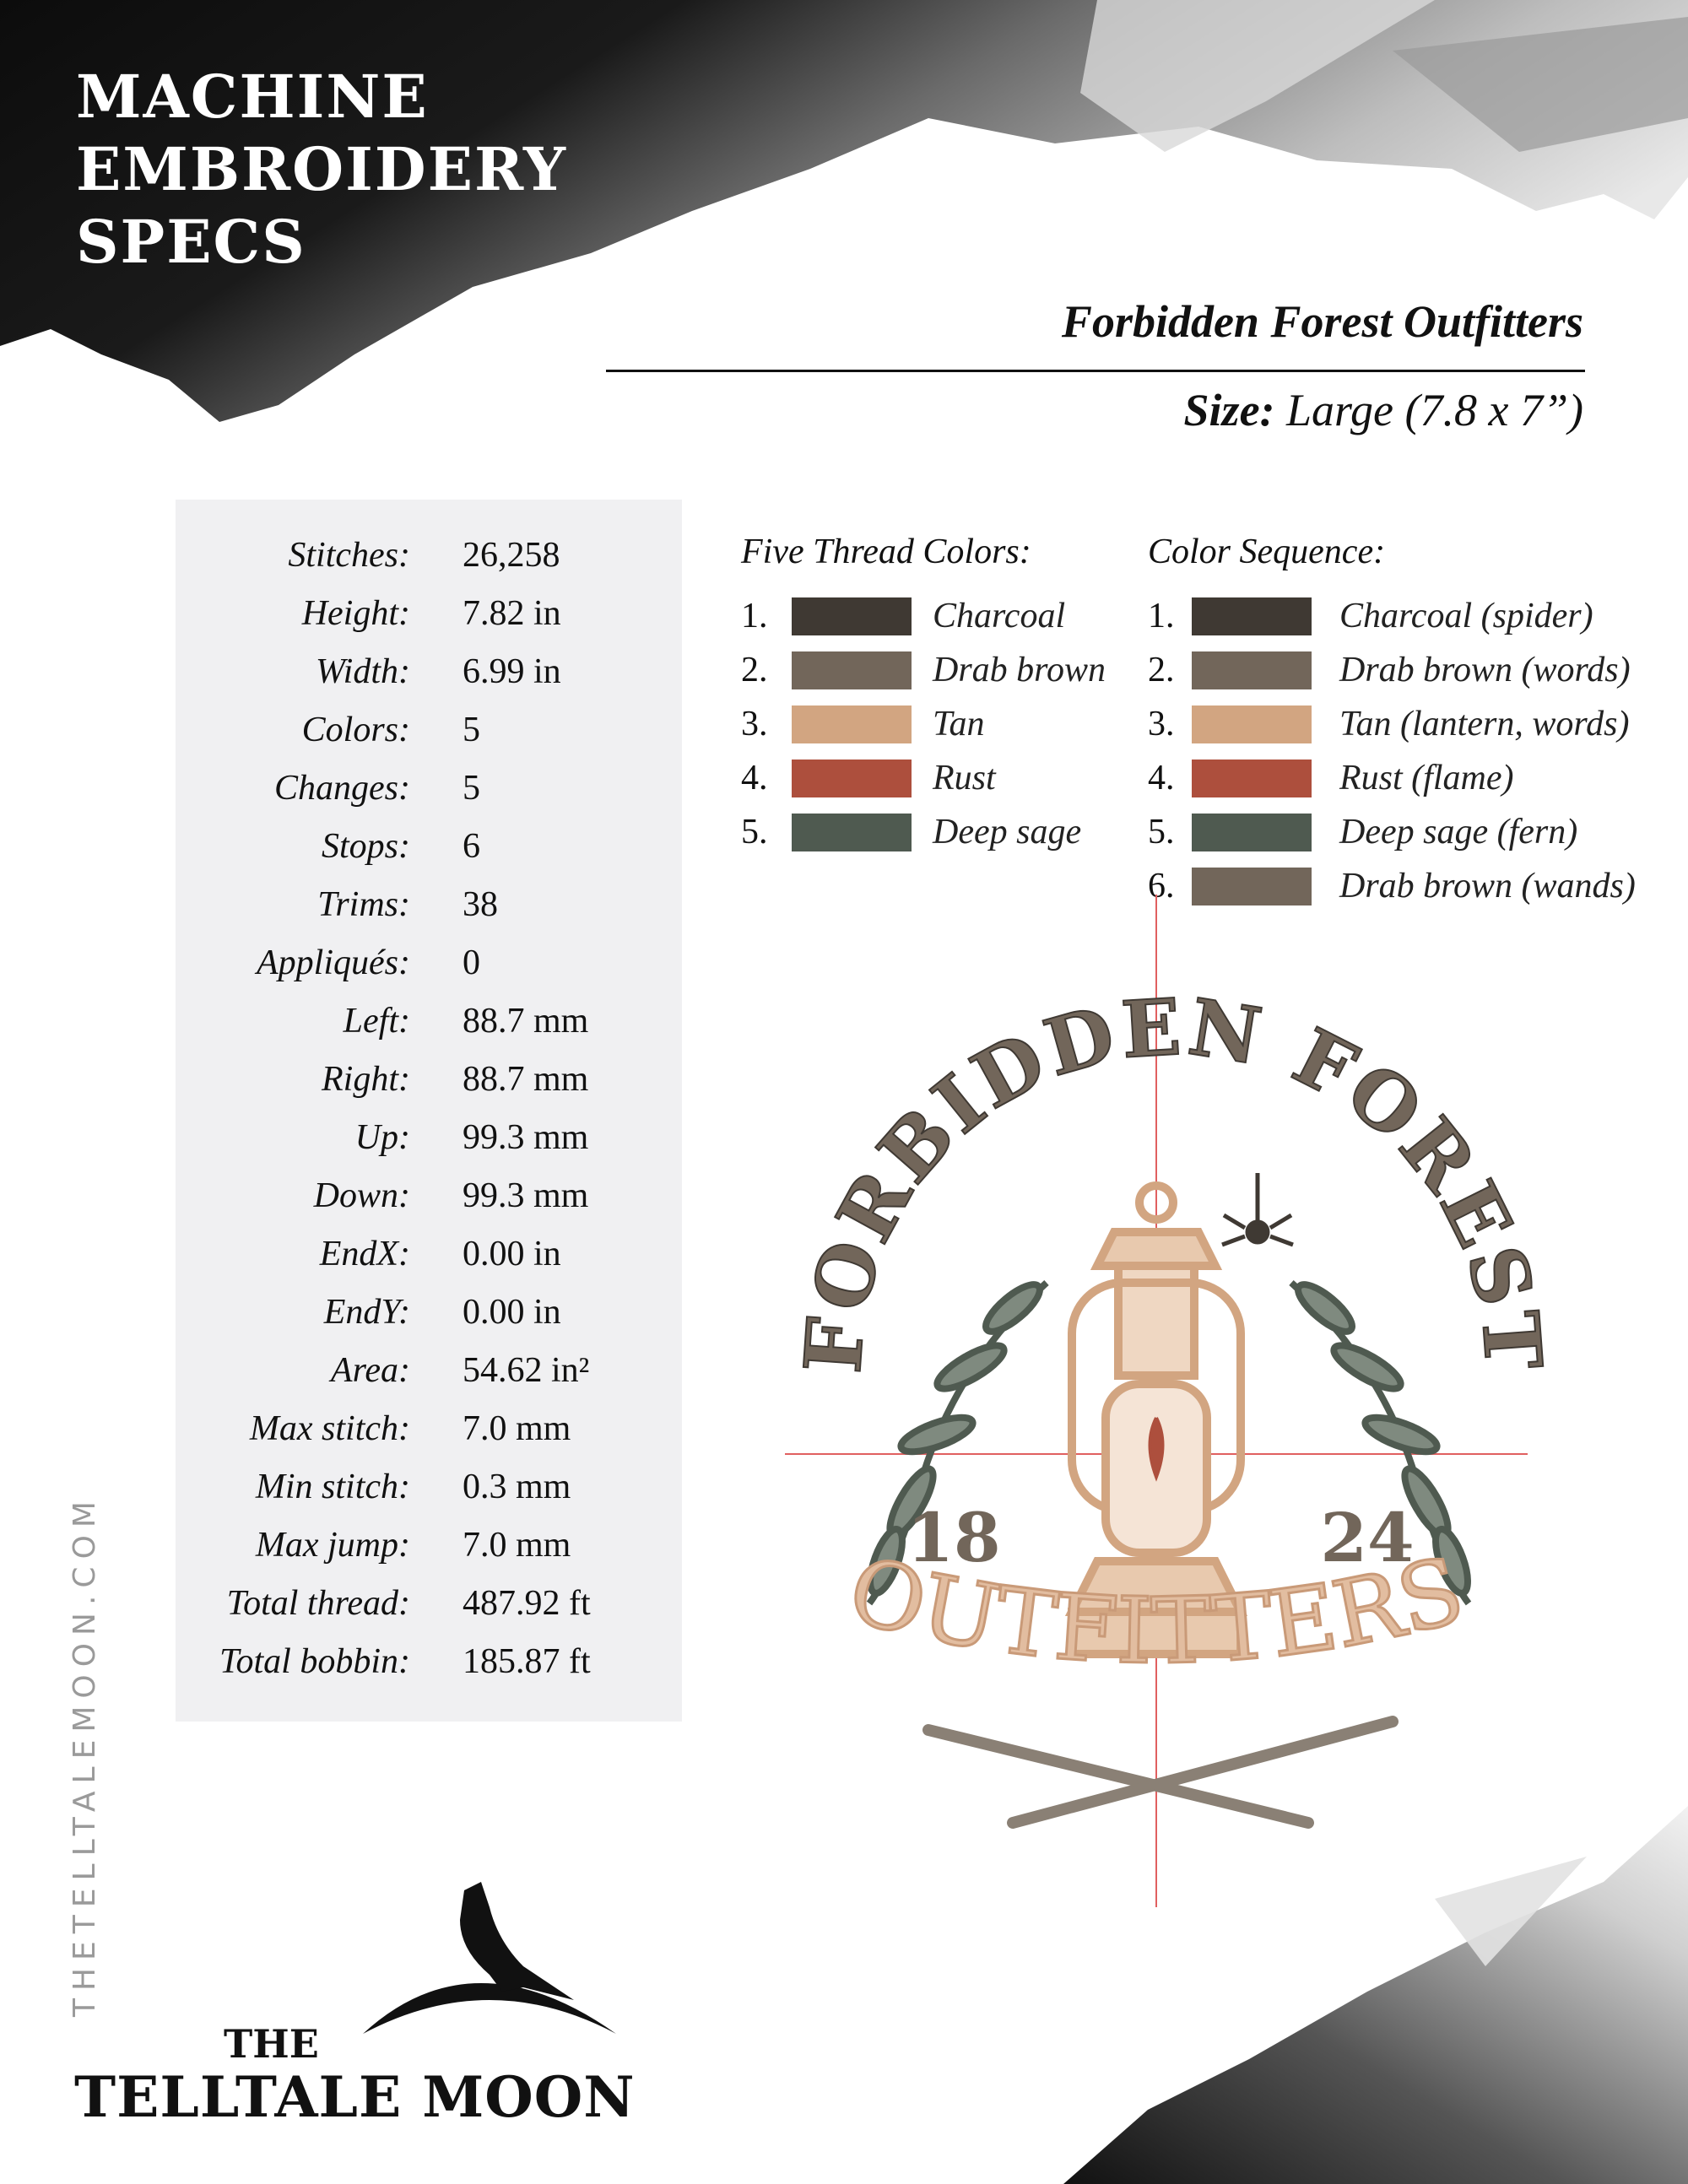  What do you see at coordinates (429, 1205) in the screenshot?
I see `stat-row: Down: 99.3 mm` at bounding box center [429, 1205].